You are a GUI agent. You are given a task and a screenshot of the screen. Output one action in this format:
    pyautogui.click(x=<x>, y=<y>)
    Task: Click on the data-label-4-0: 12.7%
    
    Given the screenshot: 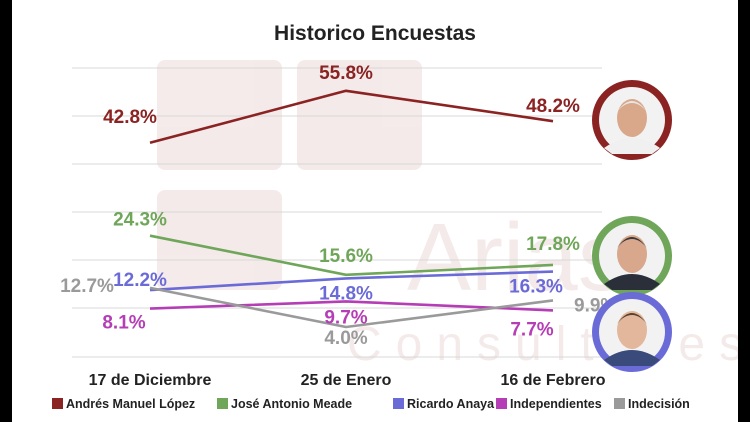 What is the action you would take?
    pyautogui.click(x=87, y=286)
    